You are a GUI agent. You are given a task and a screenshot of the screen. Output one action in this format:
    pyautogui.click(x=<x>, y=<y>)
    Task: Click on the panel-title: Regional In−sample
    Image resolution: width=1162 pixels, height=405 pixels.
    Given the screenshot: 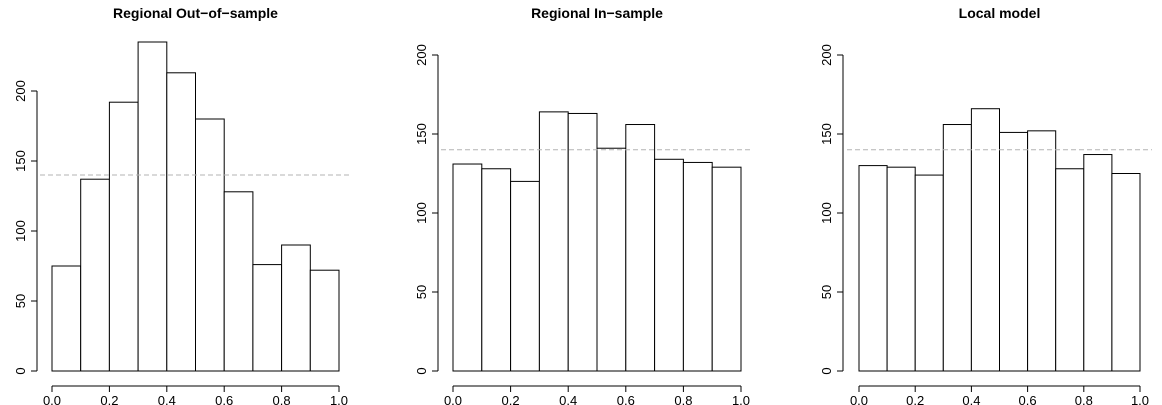 What is the action you would take?
    pyautogui.click(x=597, y=13)
    